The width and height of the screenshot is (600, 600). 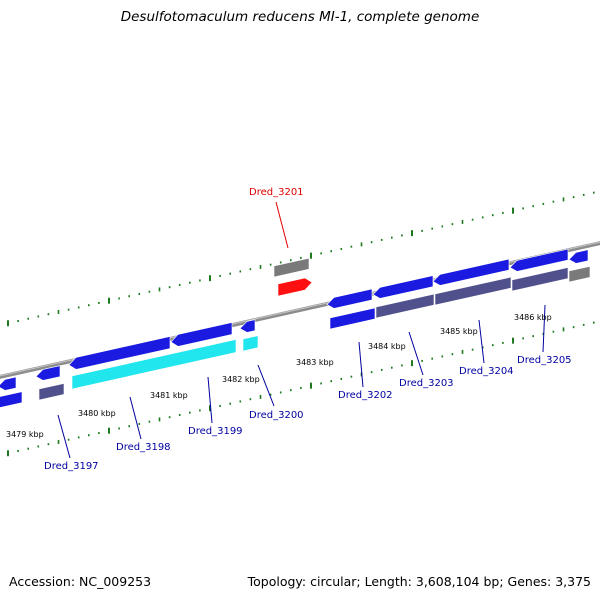 I want to click on gene-arrow-dred3203, so click(x=403, y=287).